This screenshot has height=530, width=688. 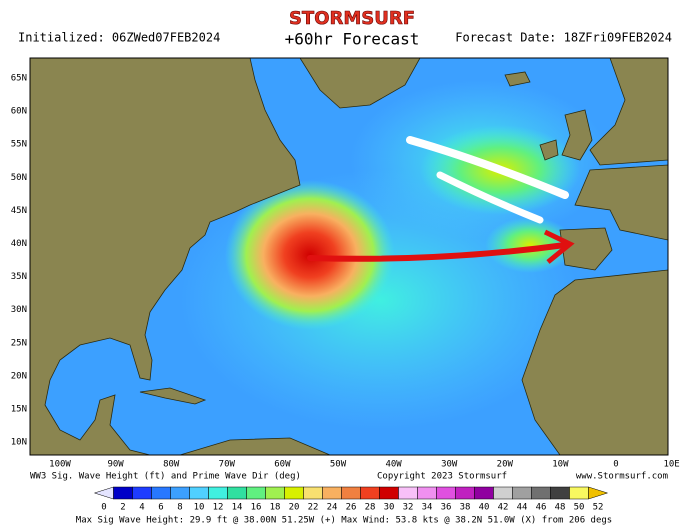 What do you see at coordinates (352, 39) in the screenshot?
I see `forecast-title: +60hr Forecast` at bounding box center [352, 39].